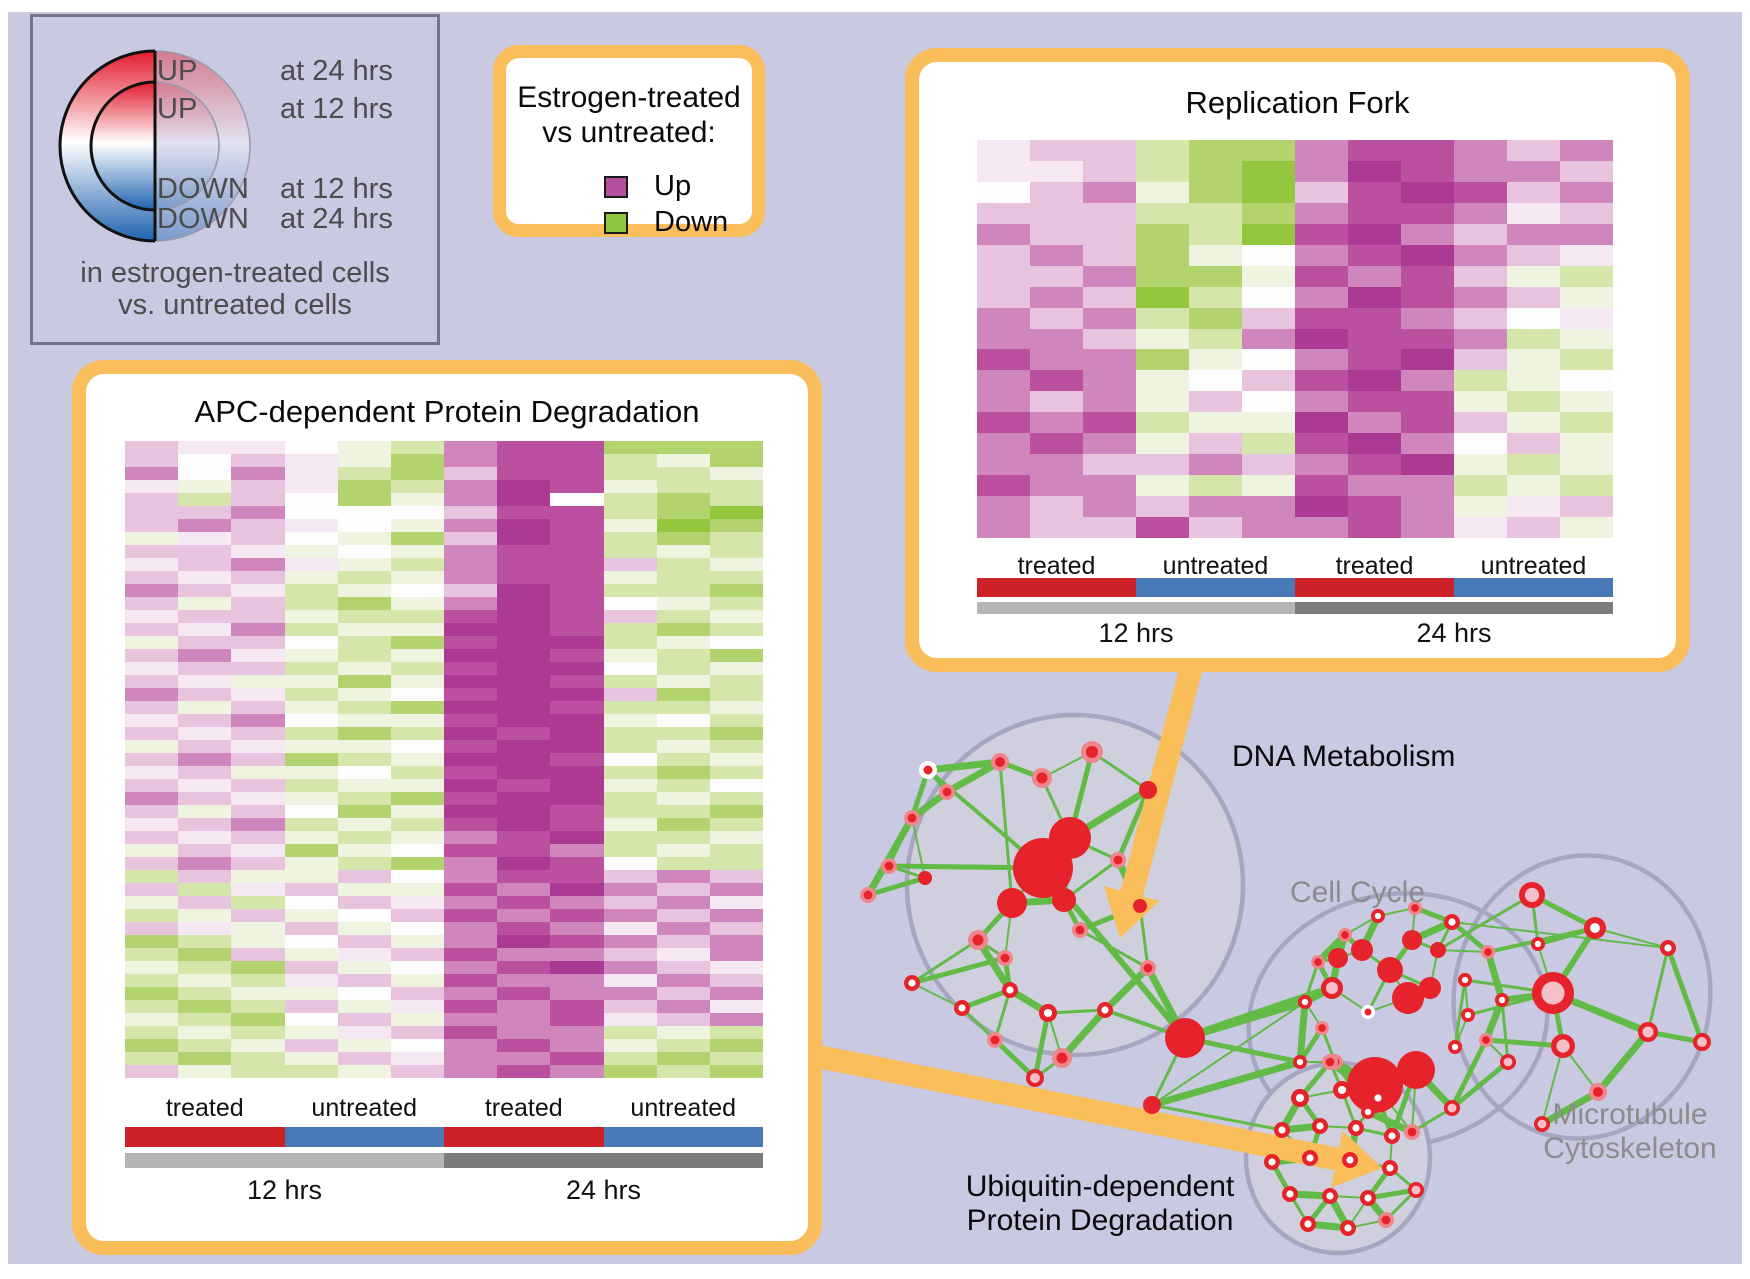  What do you see at coordinates (1215, 566) in the screenshot?
I see `rf-group-label-untreated-12: untreated` at bounding box center [1215, 566].